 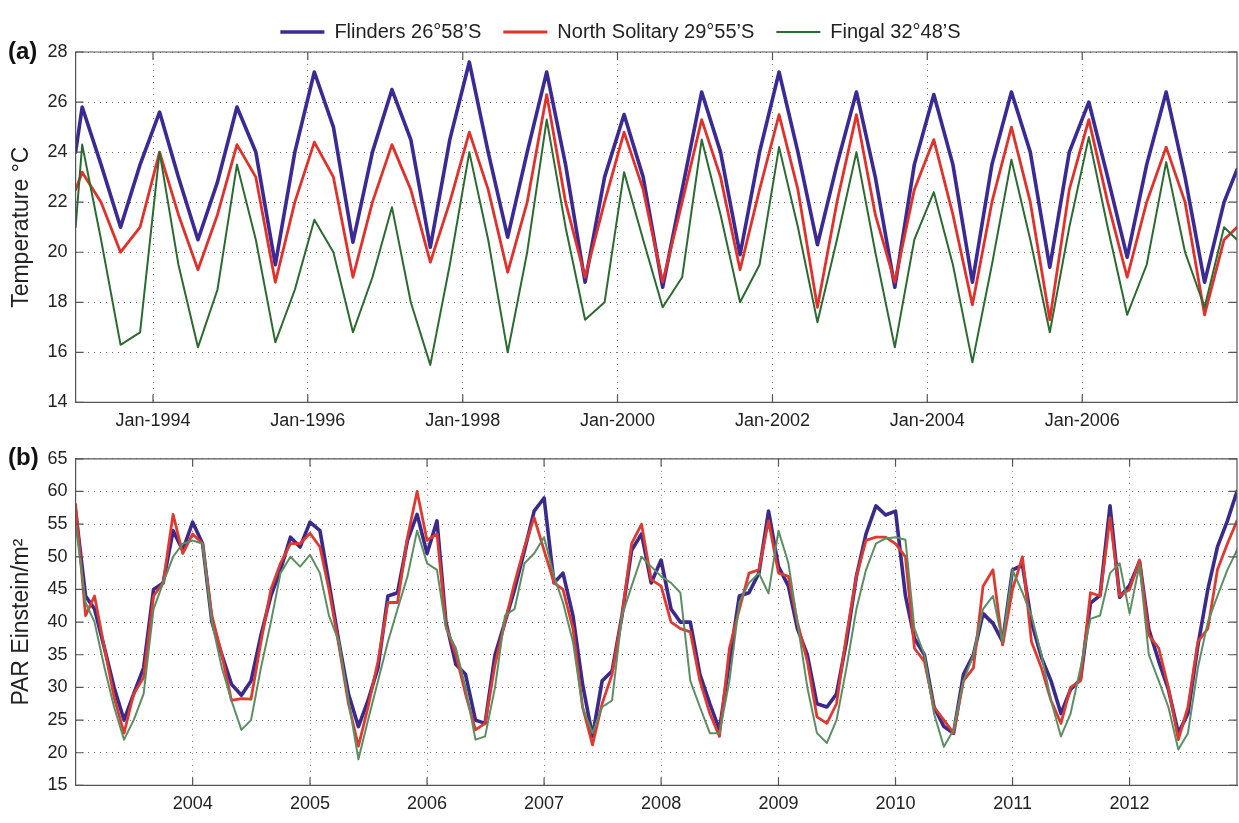 I want to click on x-tick-label: 2012, so click(x=1129, y=803).